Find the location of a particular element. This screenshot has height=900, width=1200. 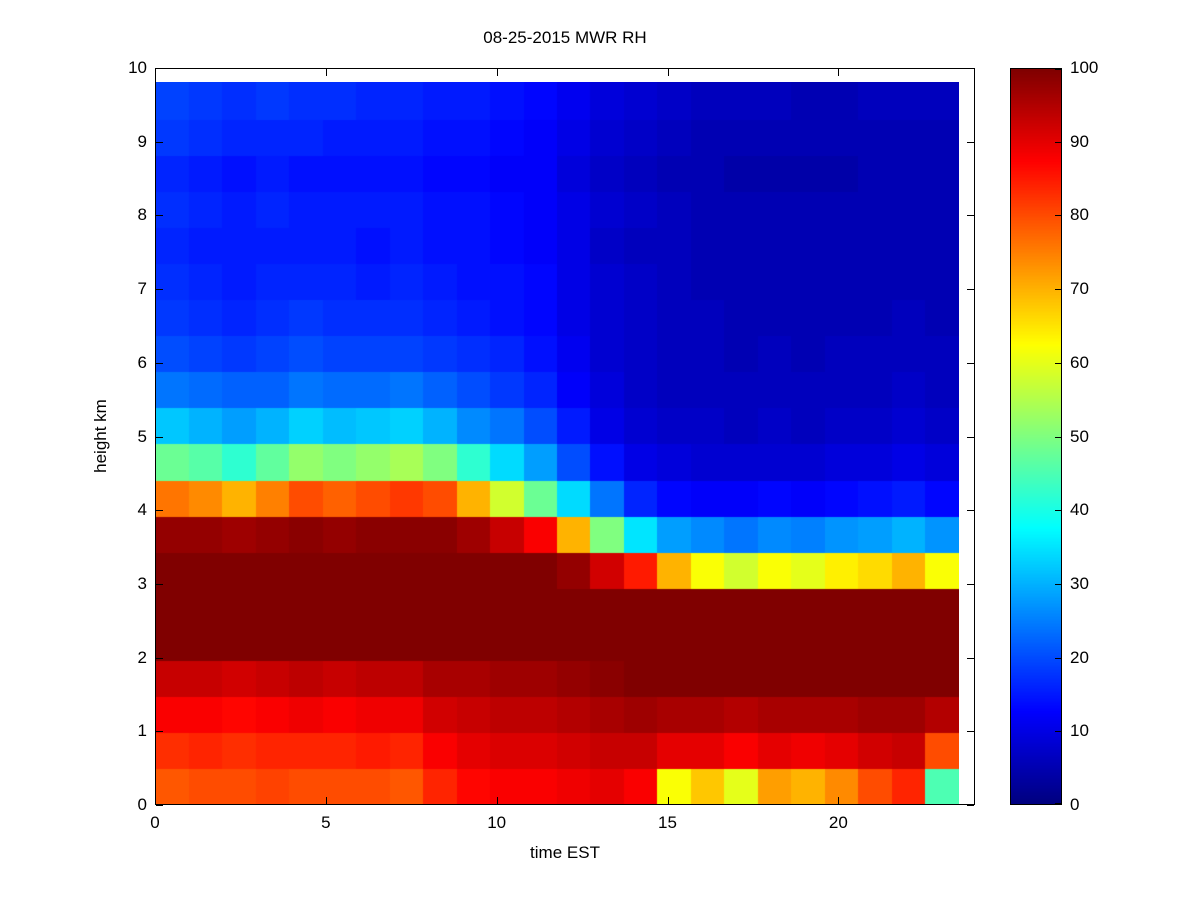

colorbar-tick-label: 40 is located at coordinates (1079, 510).